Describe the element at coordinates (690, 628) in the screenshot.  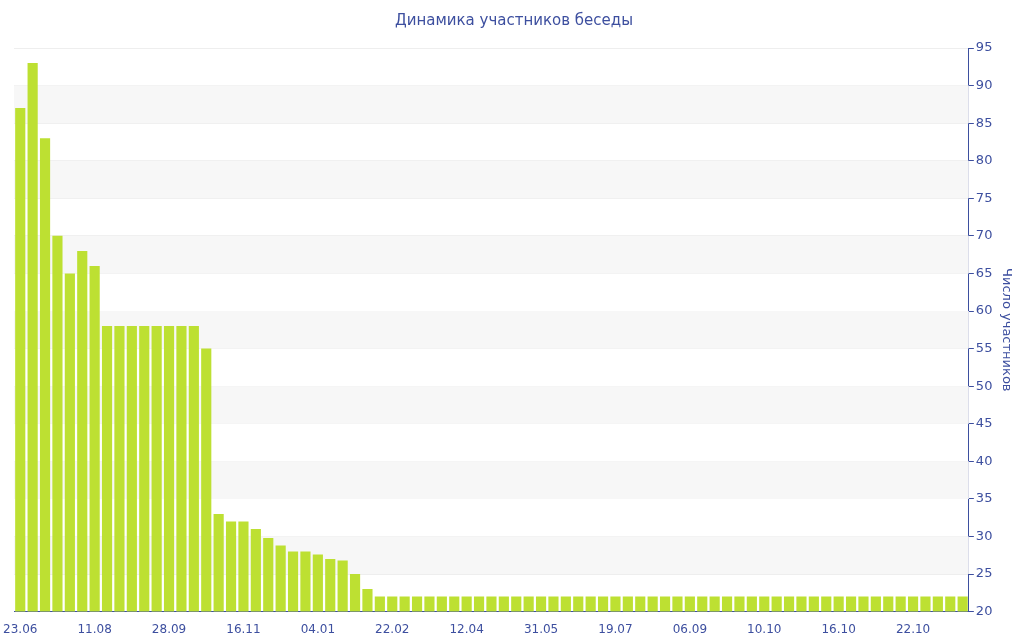
I see `x-tick-label: 06.09` at that location.